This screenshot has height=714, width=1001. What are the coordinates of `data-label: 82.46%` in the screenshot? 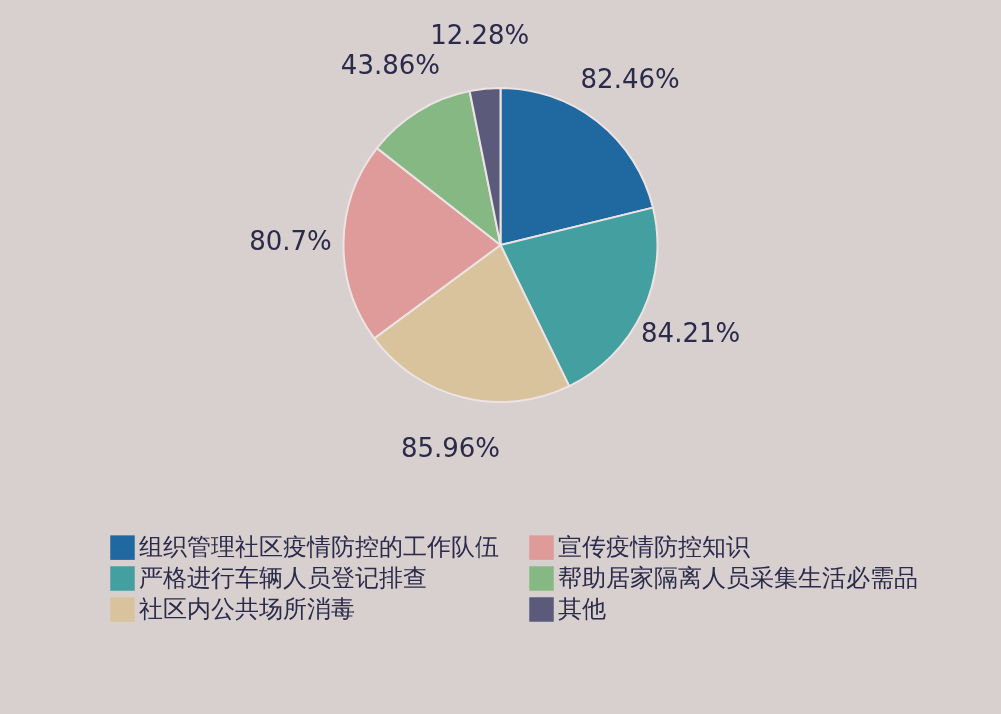 It's located at (630, 78).